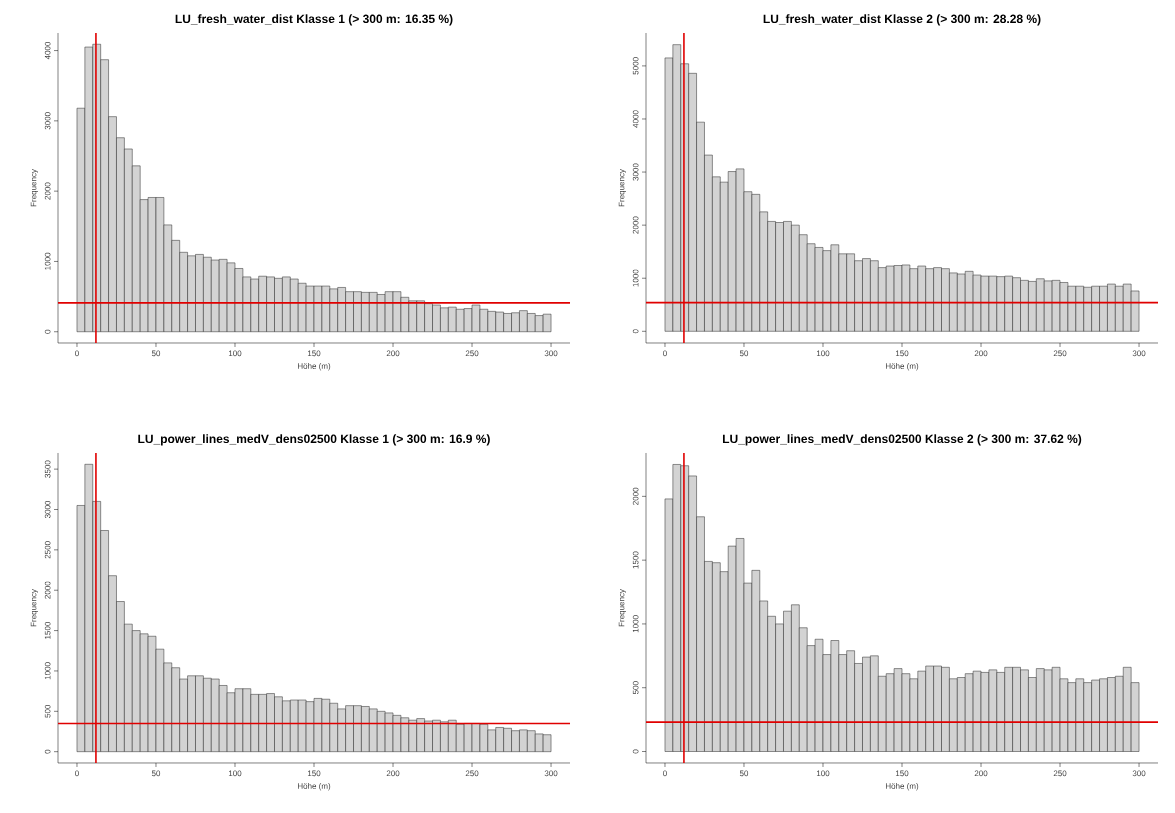  What do you see at coordinates (902, 20) in the screenshot?
I see `chart-title: LU_fresh_water_dist Klasse 2 (> 300 m: 28.28 %)` at bounding box center [902, 20].